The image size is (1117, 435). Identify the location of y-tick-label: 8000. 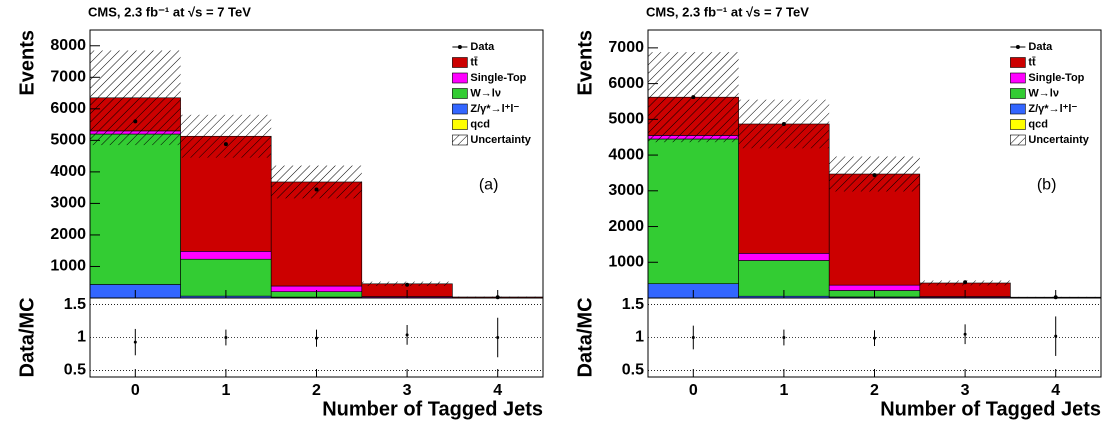
(68, 45).